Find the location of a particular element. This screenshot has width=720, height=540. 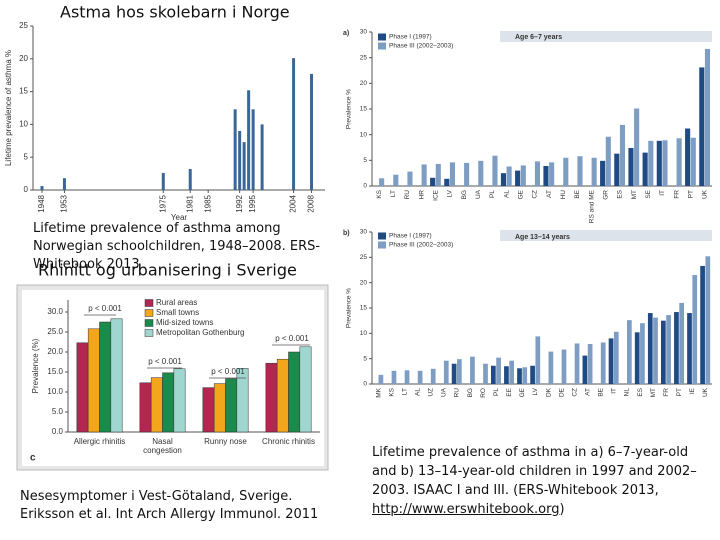

x-tick-label: UA is located at coordinates (444, 392).